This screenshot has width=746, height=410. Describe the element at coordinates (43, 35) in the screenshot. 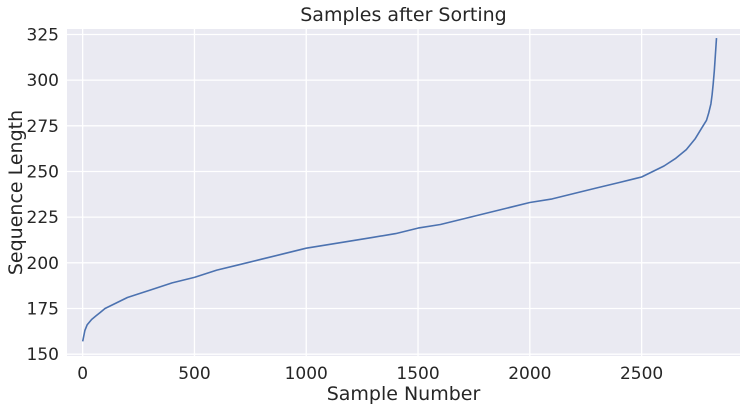

I see `y-tick-label: 325` at that location.